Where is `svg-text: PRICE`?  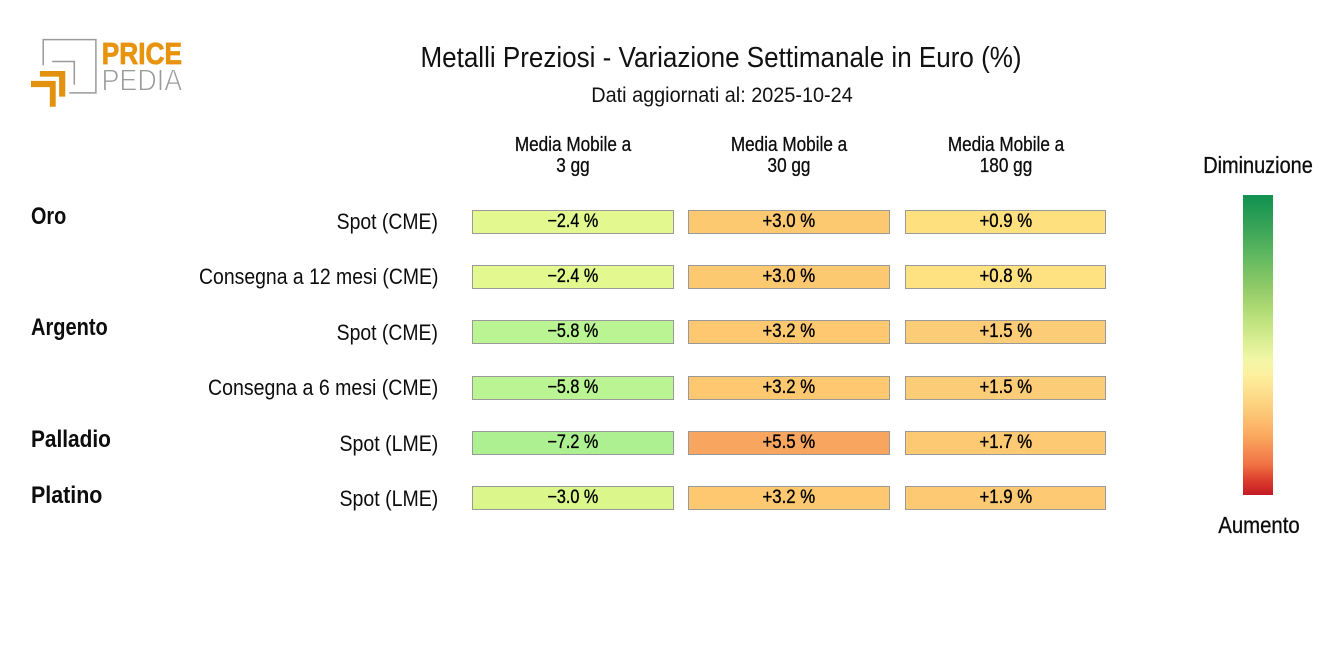
svg-text: PRICE is located at coordinates (142, 54).